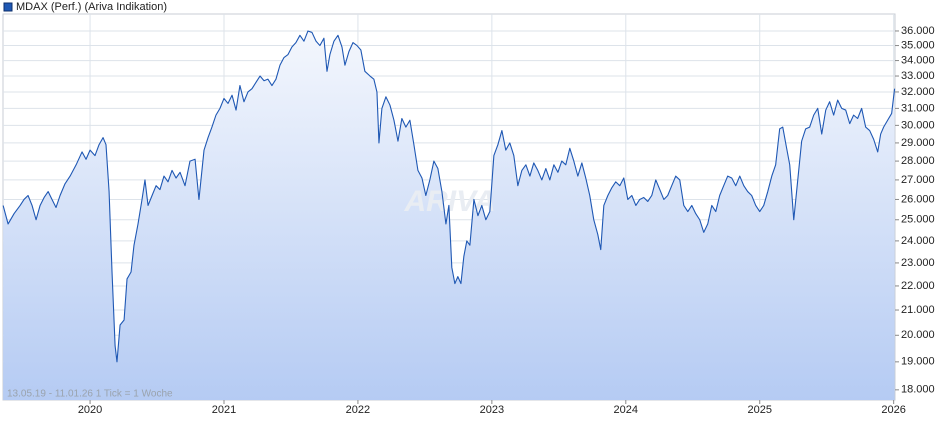 This screenshot has width=940, height=435. Describe the element at coordinates (918, 60) in the screenshot. I see `y-tick-label: 34.000` at that location.